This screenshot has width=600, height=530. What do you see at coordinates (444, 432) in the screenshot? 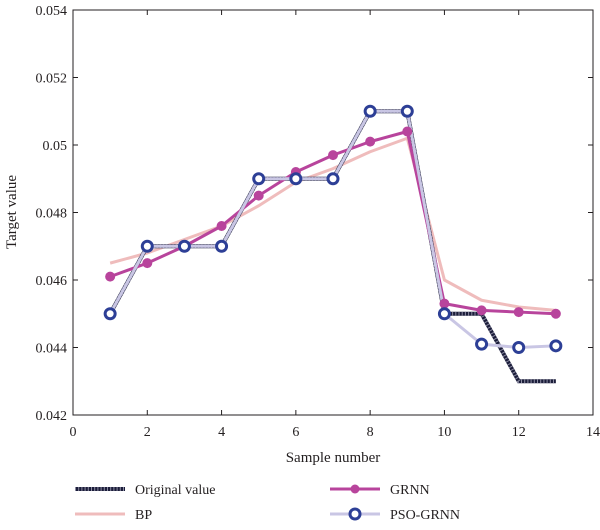
I see `x-tick-label: 10` at bounding box center [444, 432].